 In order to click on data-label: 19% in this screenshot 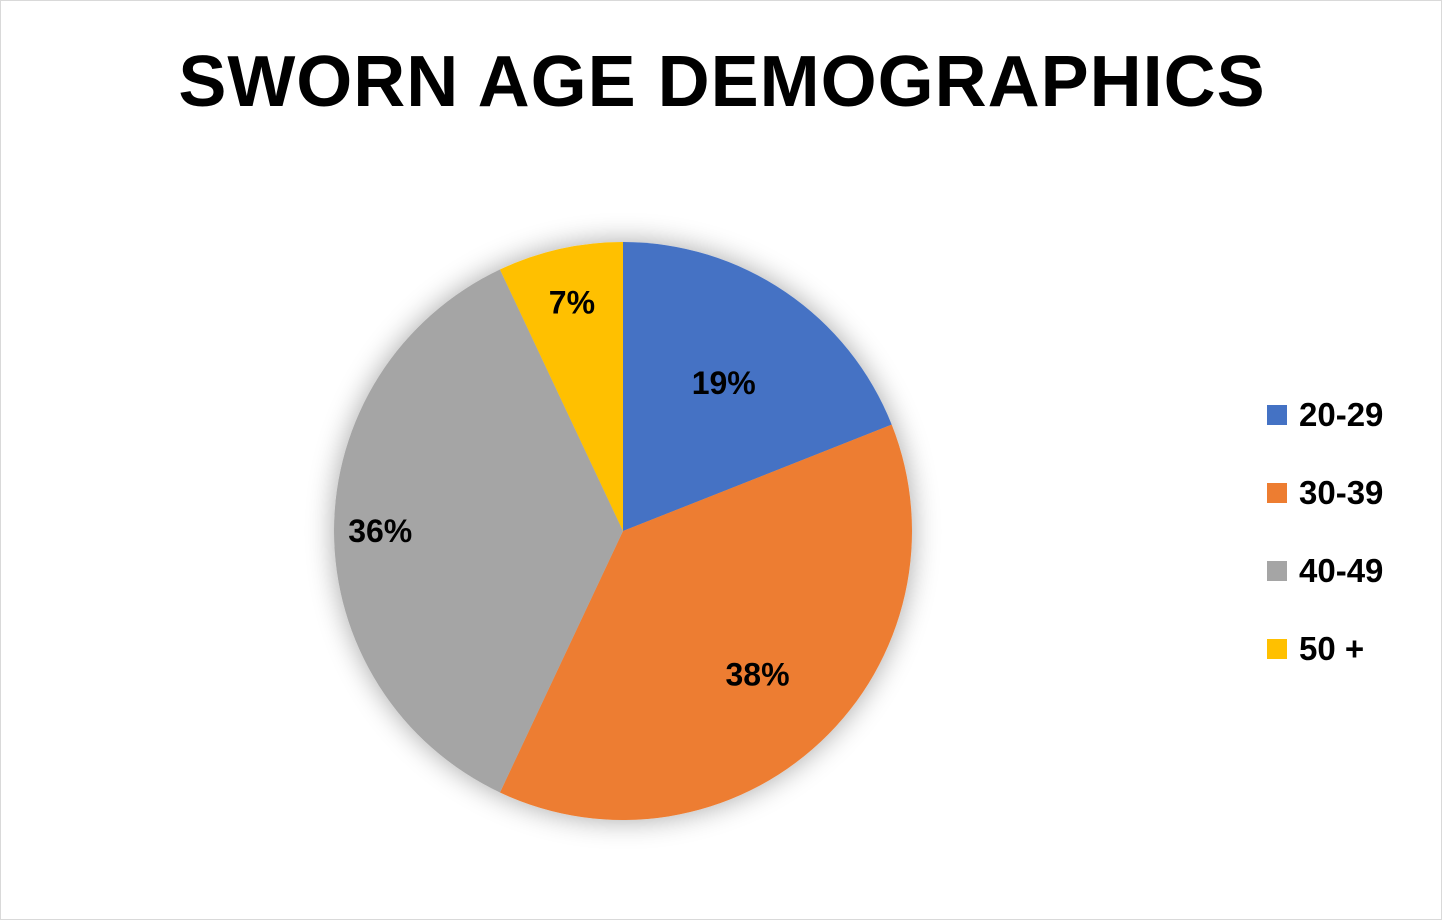, I will do `click(724, 383)`.